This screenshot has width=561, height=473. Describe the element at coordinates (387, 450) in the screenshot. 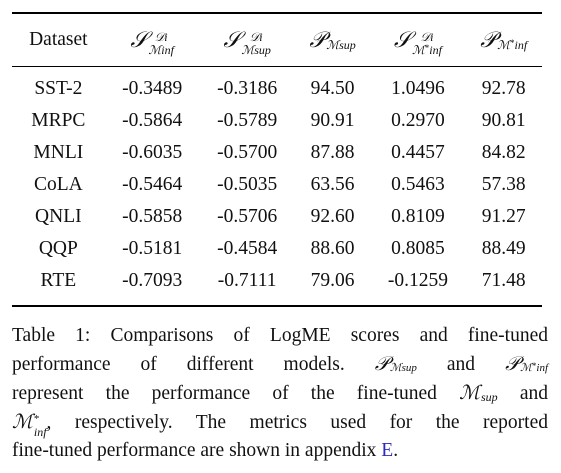

I see `appendix-link: E` at that location.